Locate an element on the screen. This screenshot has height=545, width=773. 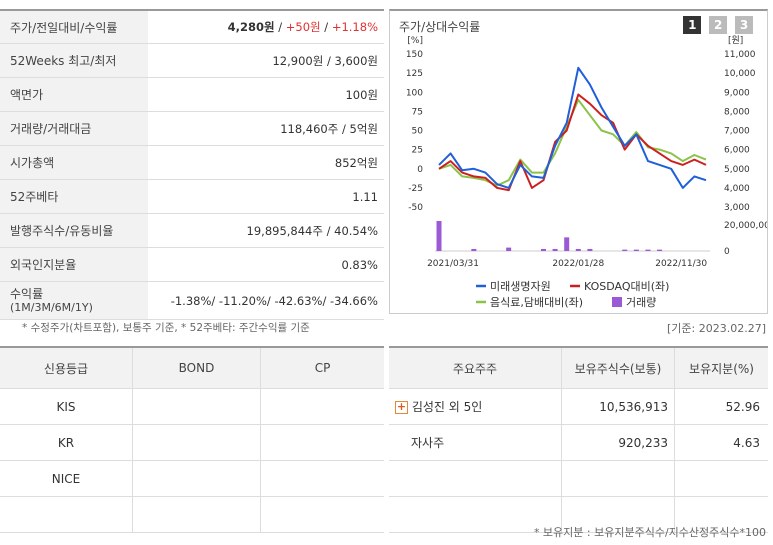
holder-shares: 920,233 is located at coordinates (618, 442).